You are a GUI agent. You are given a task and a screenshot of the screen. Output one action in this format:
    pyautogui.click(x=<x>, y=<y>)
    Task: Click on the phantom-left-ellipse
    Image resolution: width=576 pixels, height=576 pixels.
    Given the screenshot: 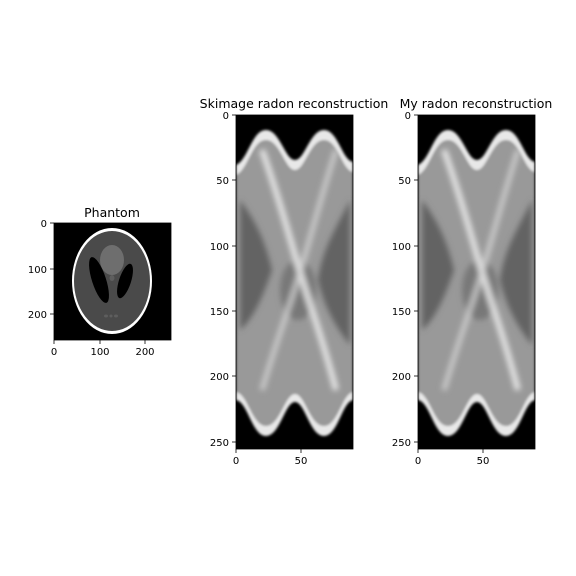 What is the action you would take?
    pyautogui.click(x=99, y=280)
    